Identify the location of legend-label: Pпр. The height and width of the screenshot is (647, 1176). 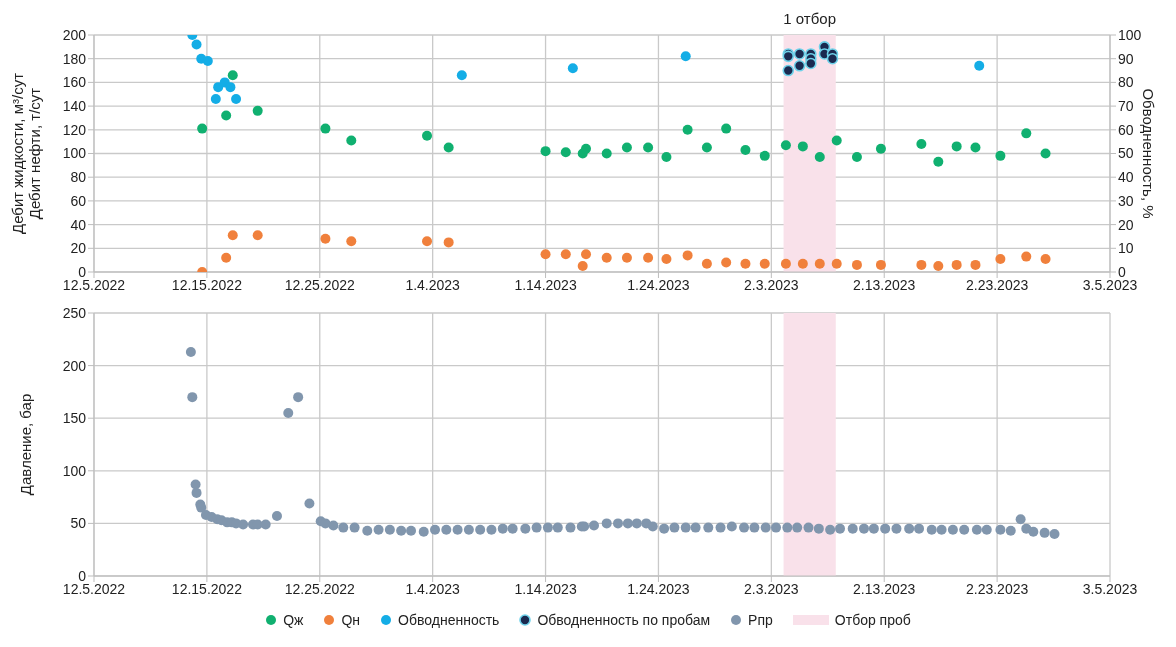
(760, 620).